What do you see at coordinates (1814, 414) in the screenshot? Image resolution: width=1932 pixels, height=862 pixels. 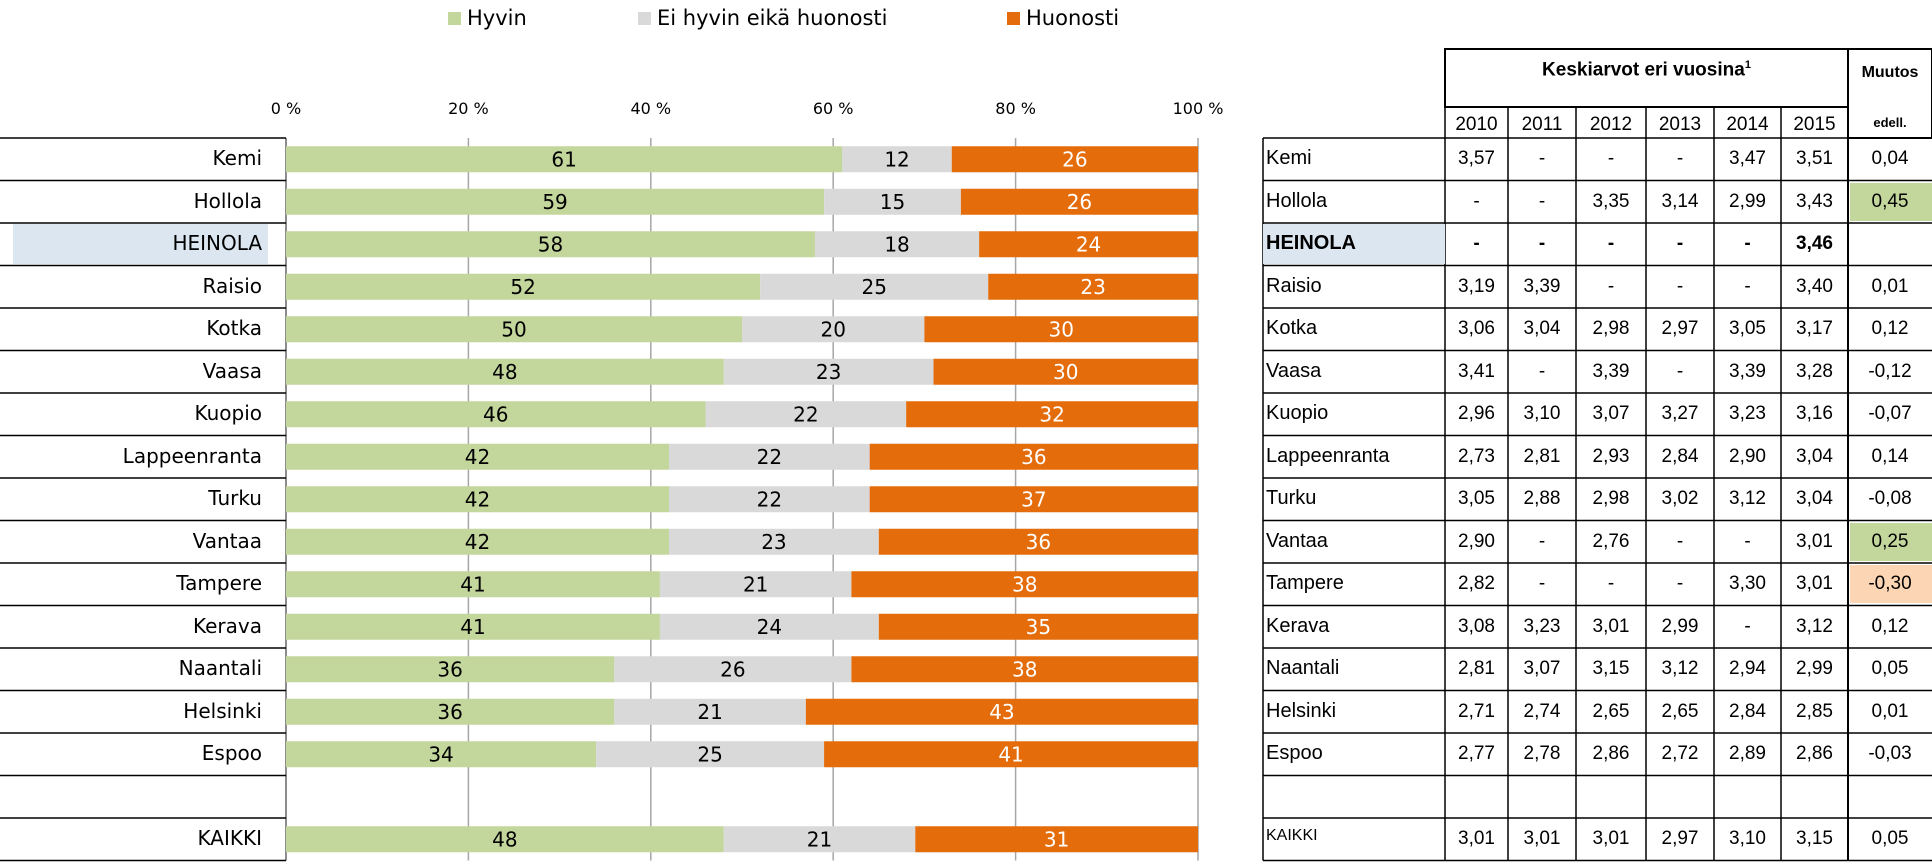 I see `table-cell: 3,16` at bounding box center [1814, 414].